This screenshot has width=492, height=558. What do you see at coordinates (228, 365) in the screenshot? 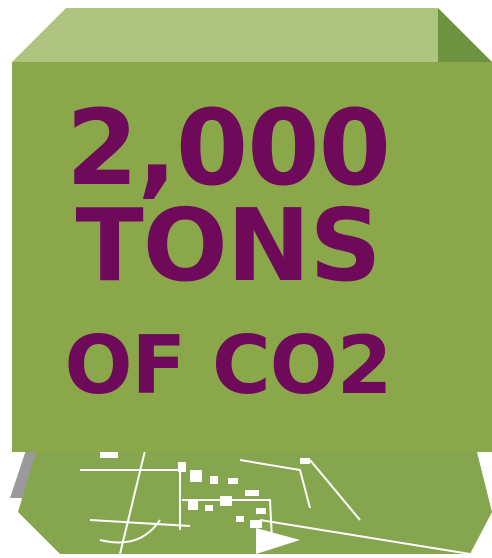
I see `headline-substance: OF CO2` at bounding box center [228, 365].